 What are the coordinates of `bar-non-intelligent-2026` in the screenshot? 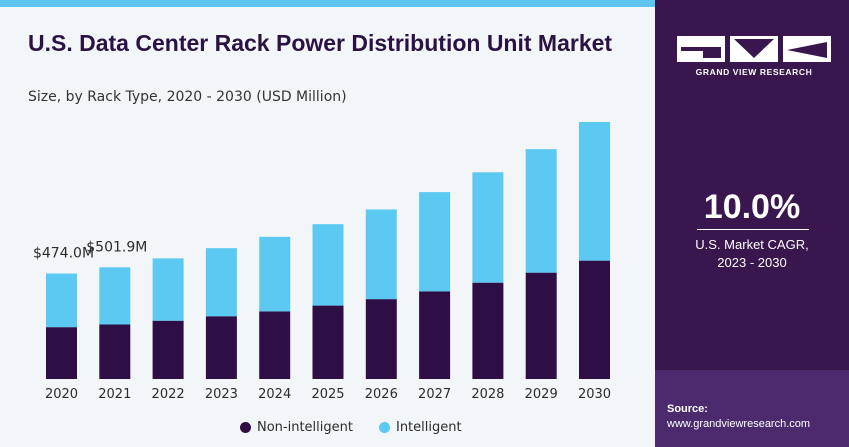 It's located at (381, 339).